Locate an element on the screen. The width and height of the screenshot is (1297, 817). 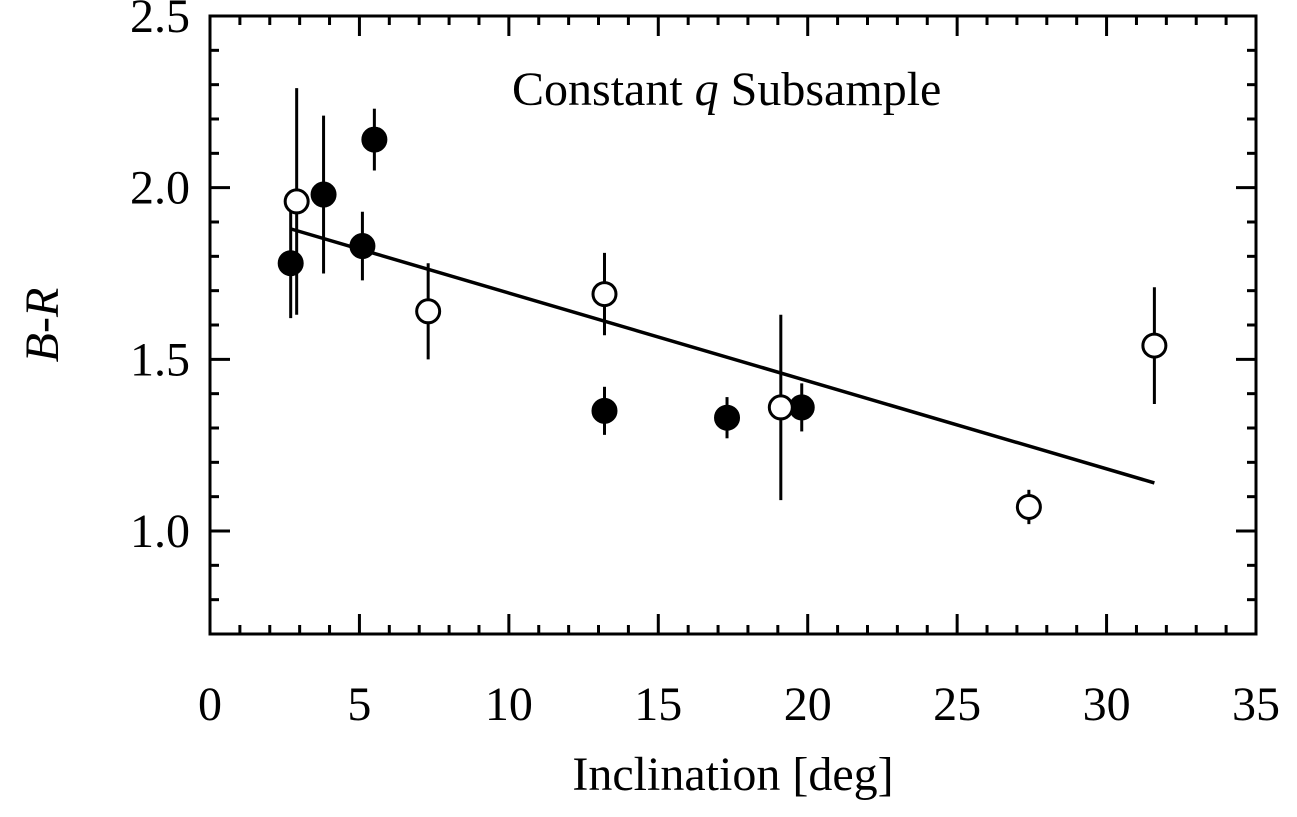
subsample-annotation: Constant q Subsample is located at coordinates (726, 89).